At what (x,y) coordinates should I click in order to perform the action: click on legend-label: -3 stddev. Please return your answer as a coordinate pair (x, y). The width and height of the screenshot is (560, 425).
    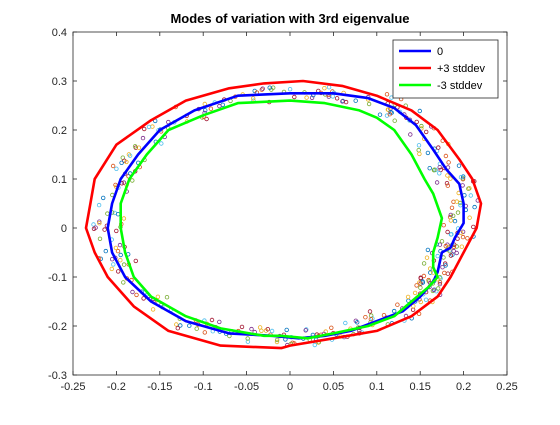
    Looking at the image, I should click on (460, 86).